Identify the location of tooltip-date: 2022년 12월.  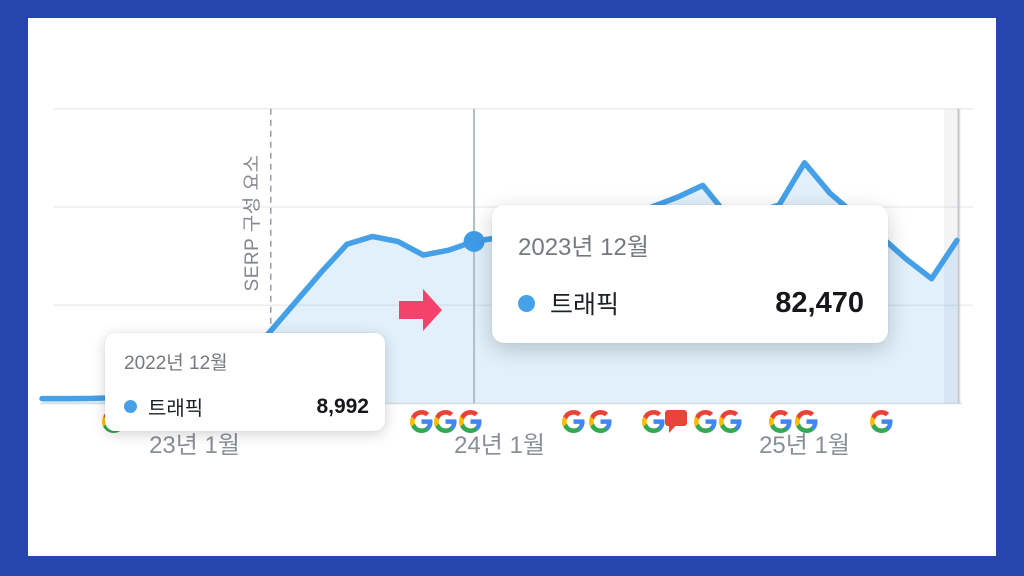
(176, 363).